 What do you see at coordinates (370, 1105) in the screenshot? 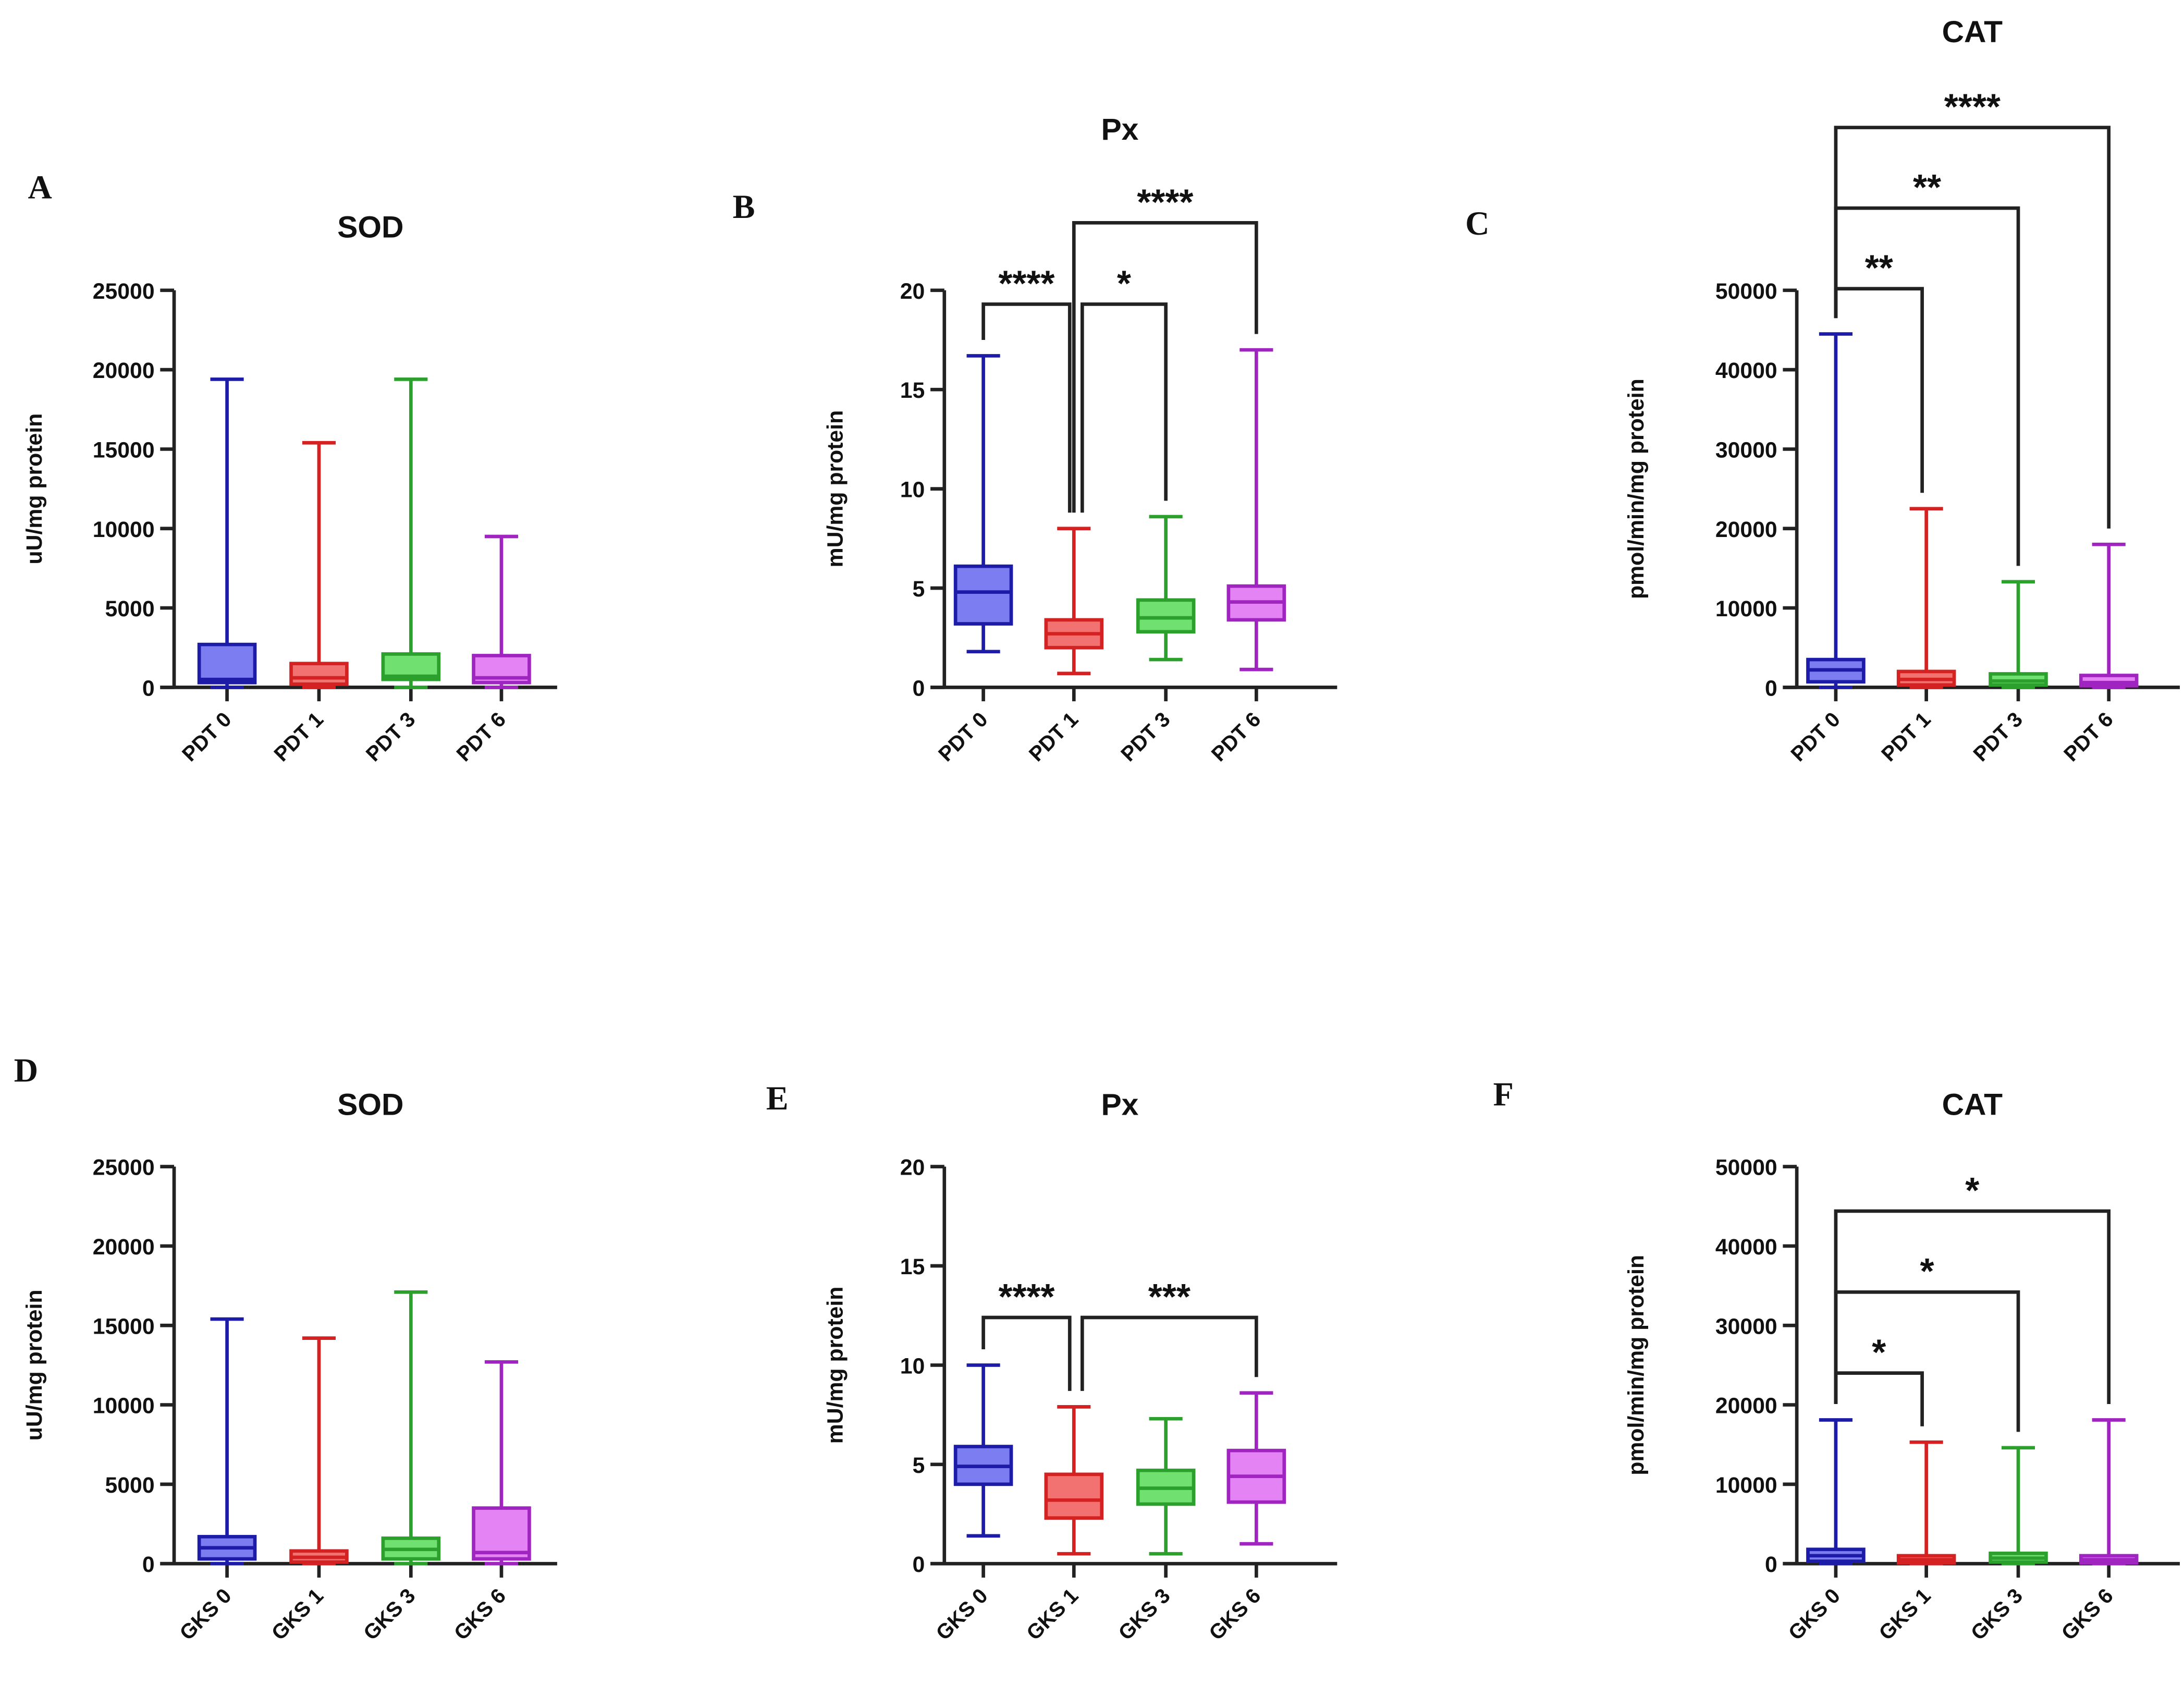
I see `chart-title: SOD` at bounding box center [370, 1105].